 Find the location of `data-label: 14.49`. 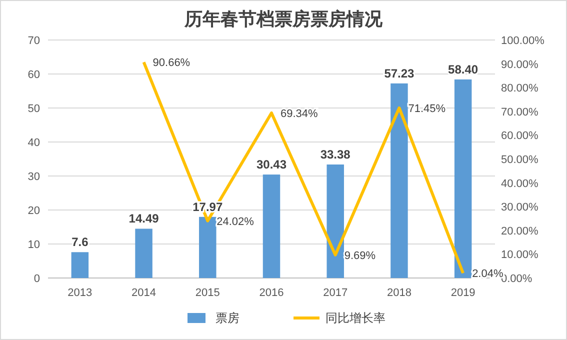

data-label: 14.49 is located at coordinates (144, 219).